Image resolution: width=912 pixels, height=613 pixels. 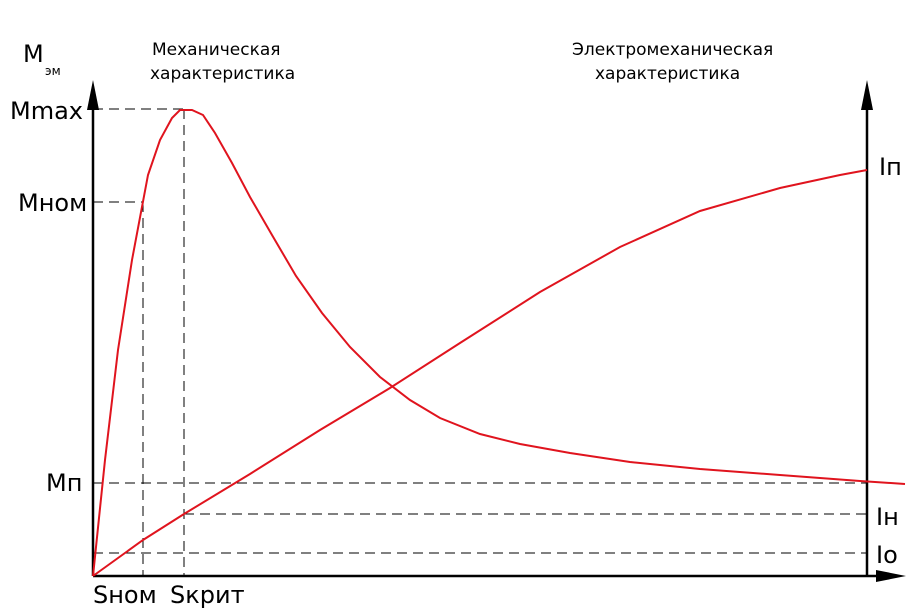 What do you see at coordinates (216, 50) in the screenshot?
I see `mechanical-caption-line1: Механическая` at bounding box center [216, 50].